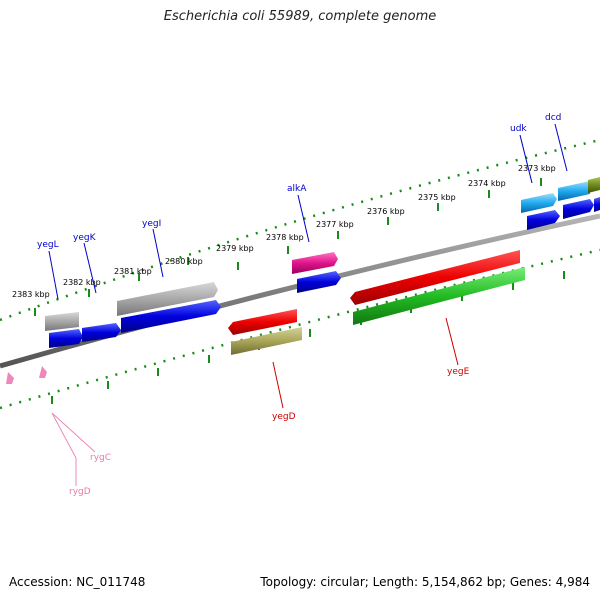  I want to click on scale-label: 2377 kbp, so click(335, 224).